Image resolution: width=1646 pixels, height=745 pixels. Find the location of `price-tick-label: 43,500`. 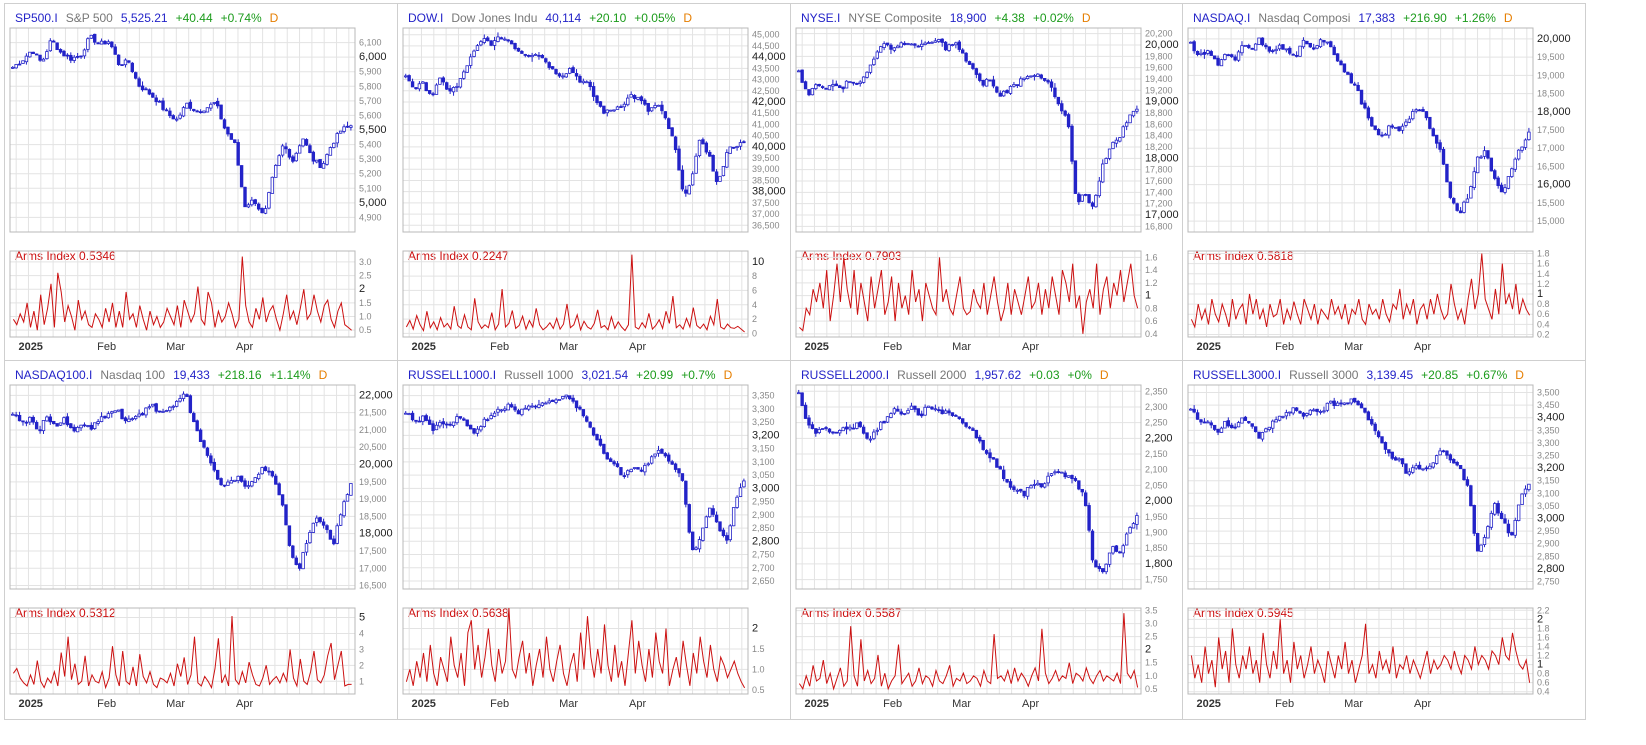

price-tick-label: 43,500 is located at coordinates (766, 68).